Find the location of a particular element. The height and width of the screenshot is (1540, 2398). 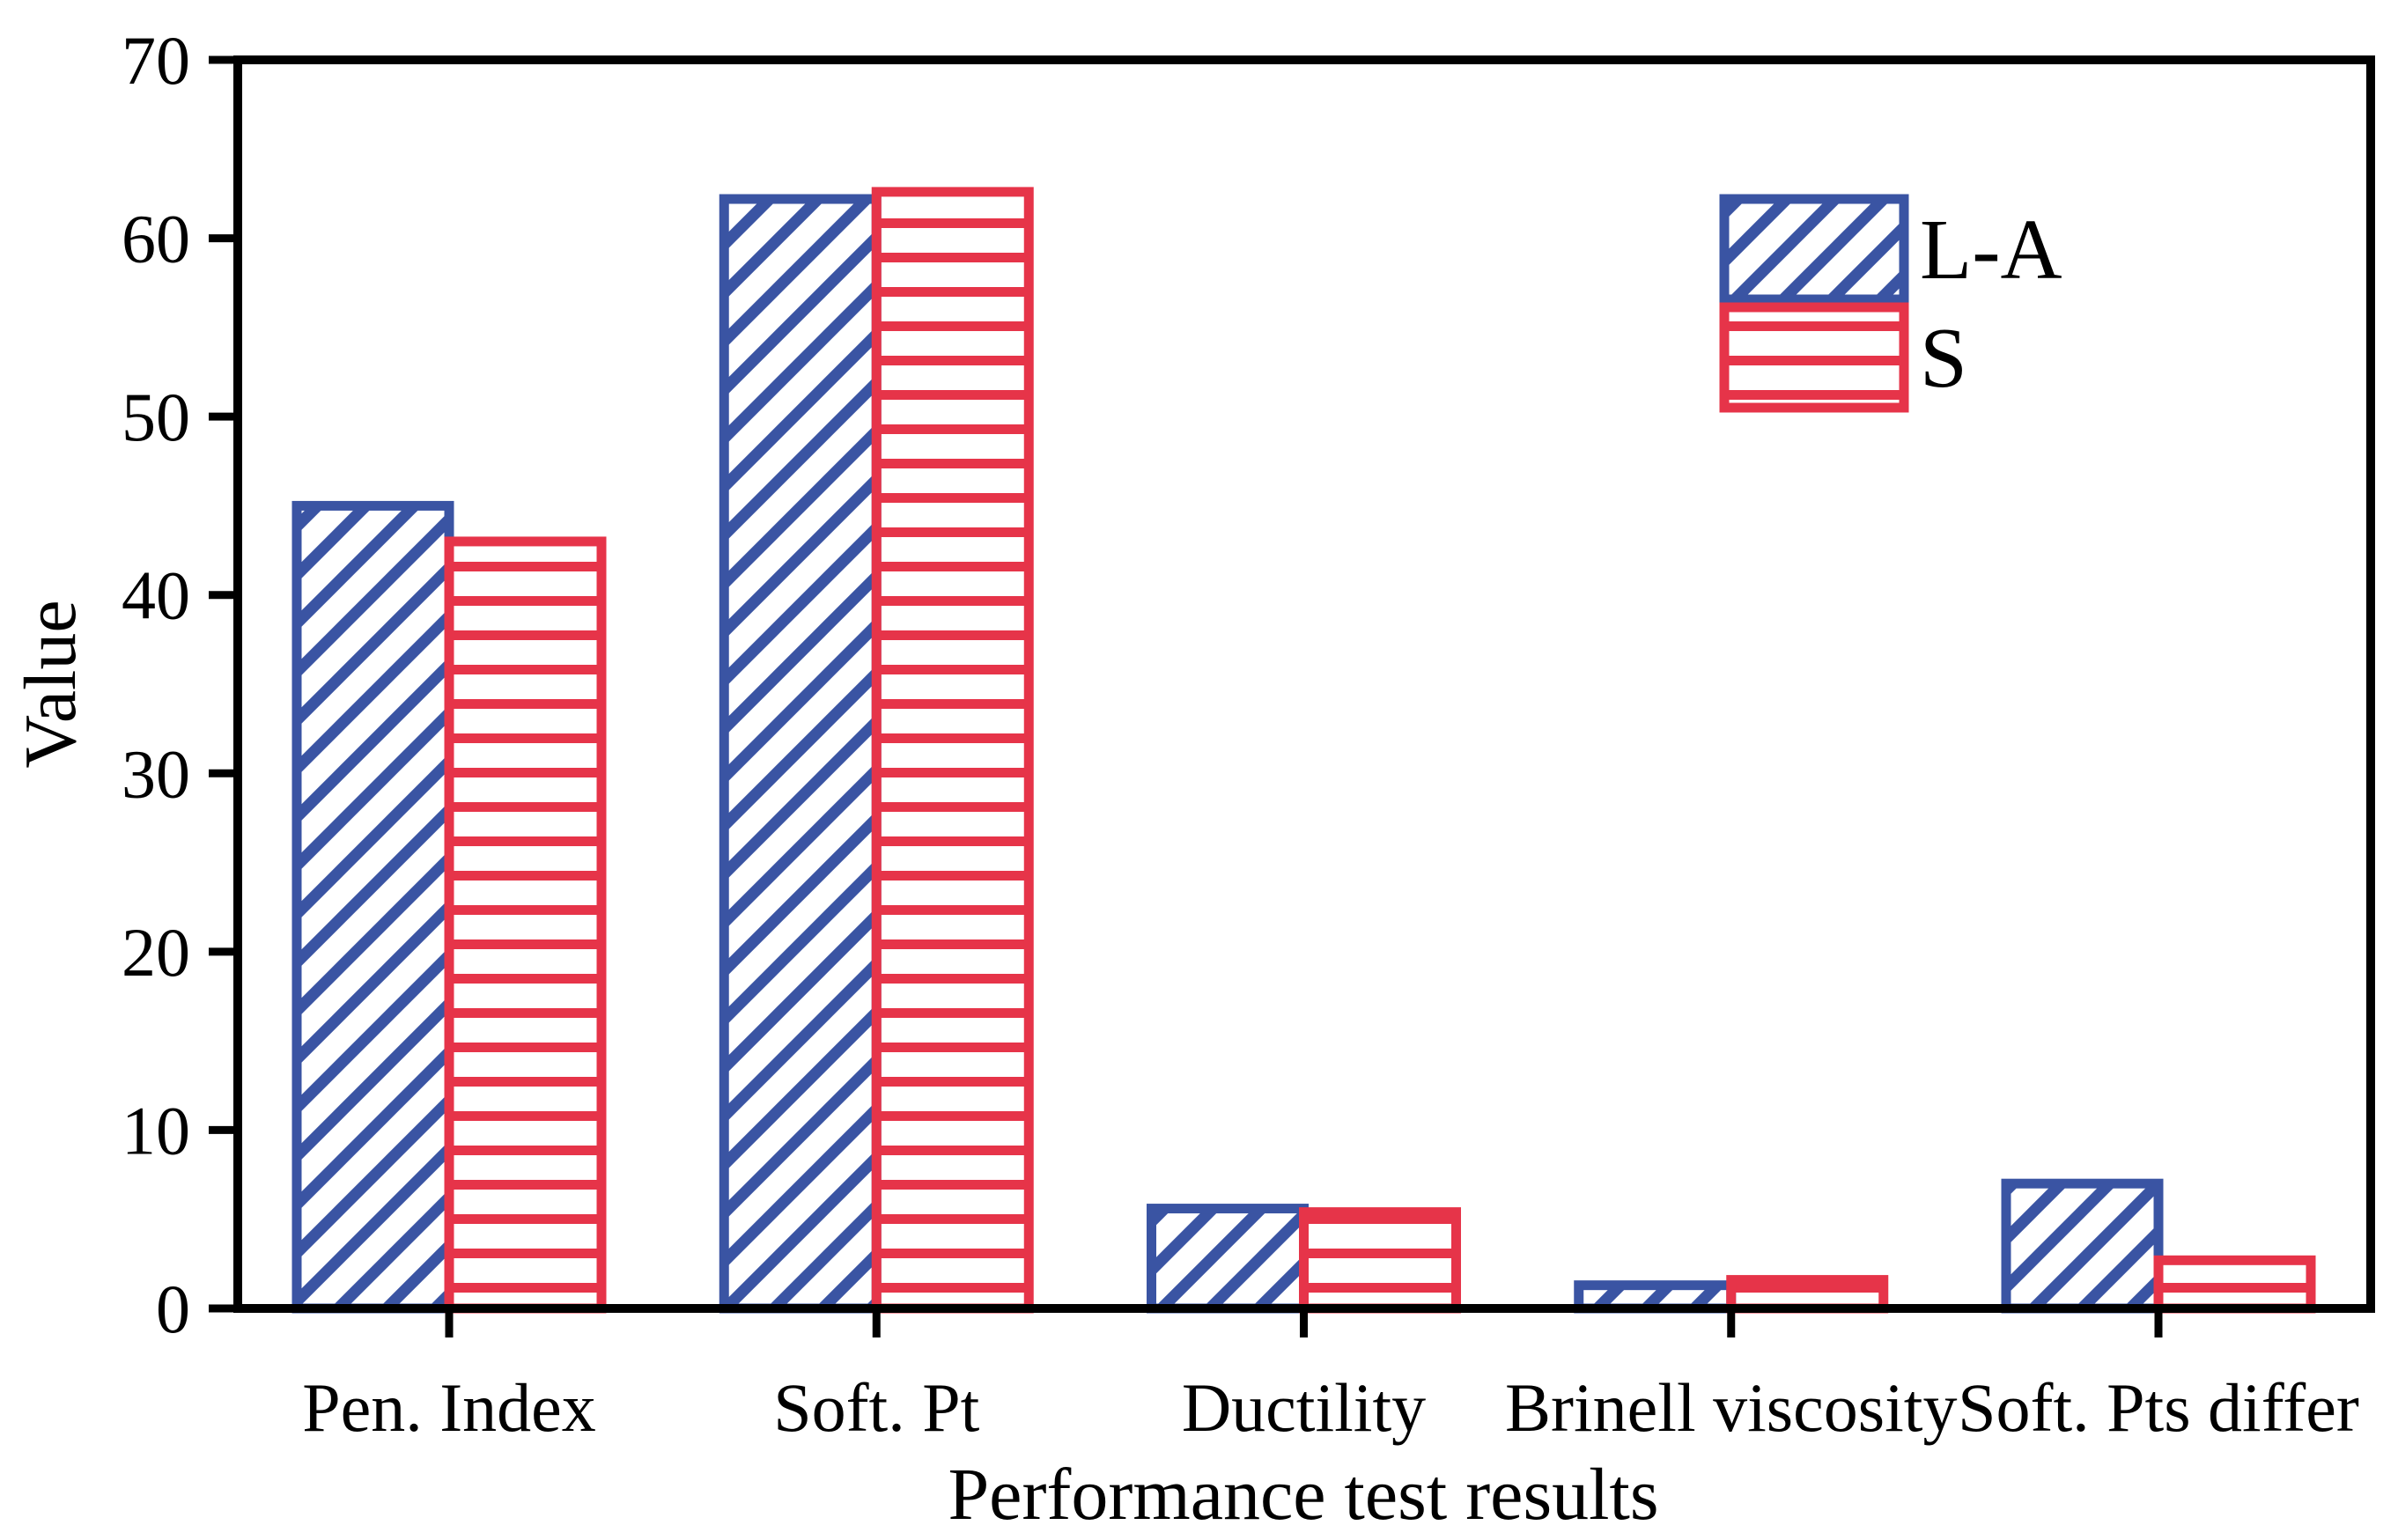

y-tick-label: 20 is located at coordinates (156, 952).